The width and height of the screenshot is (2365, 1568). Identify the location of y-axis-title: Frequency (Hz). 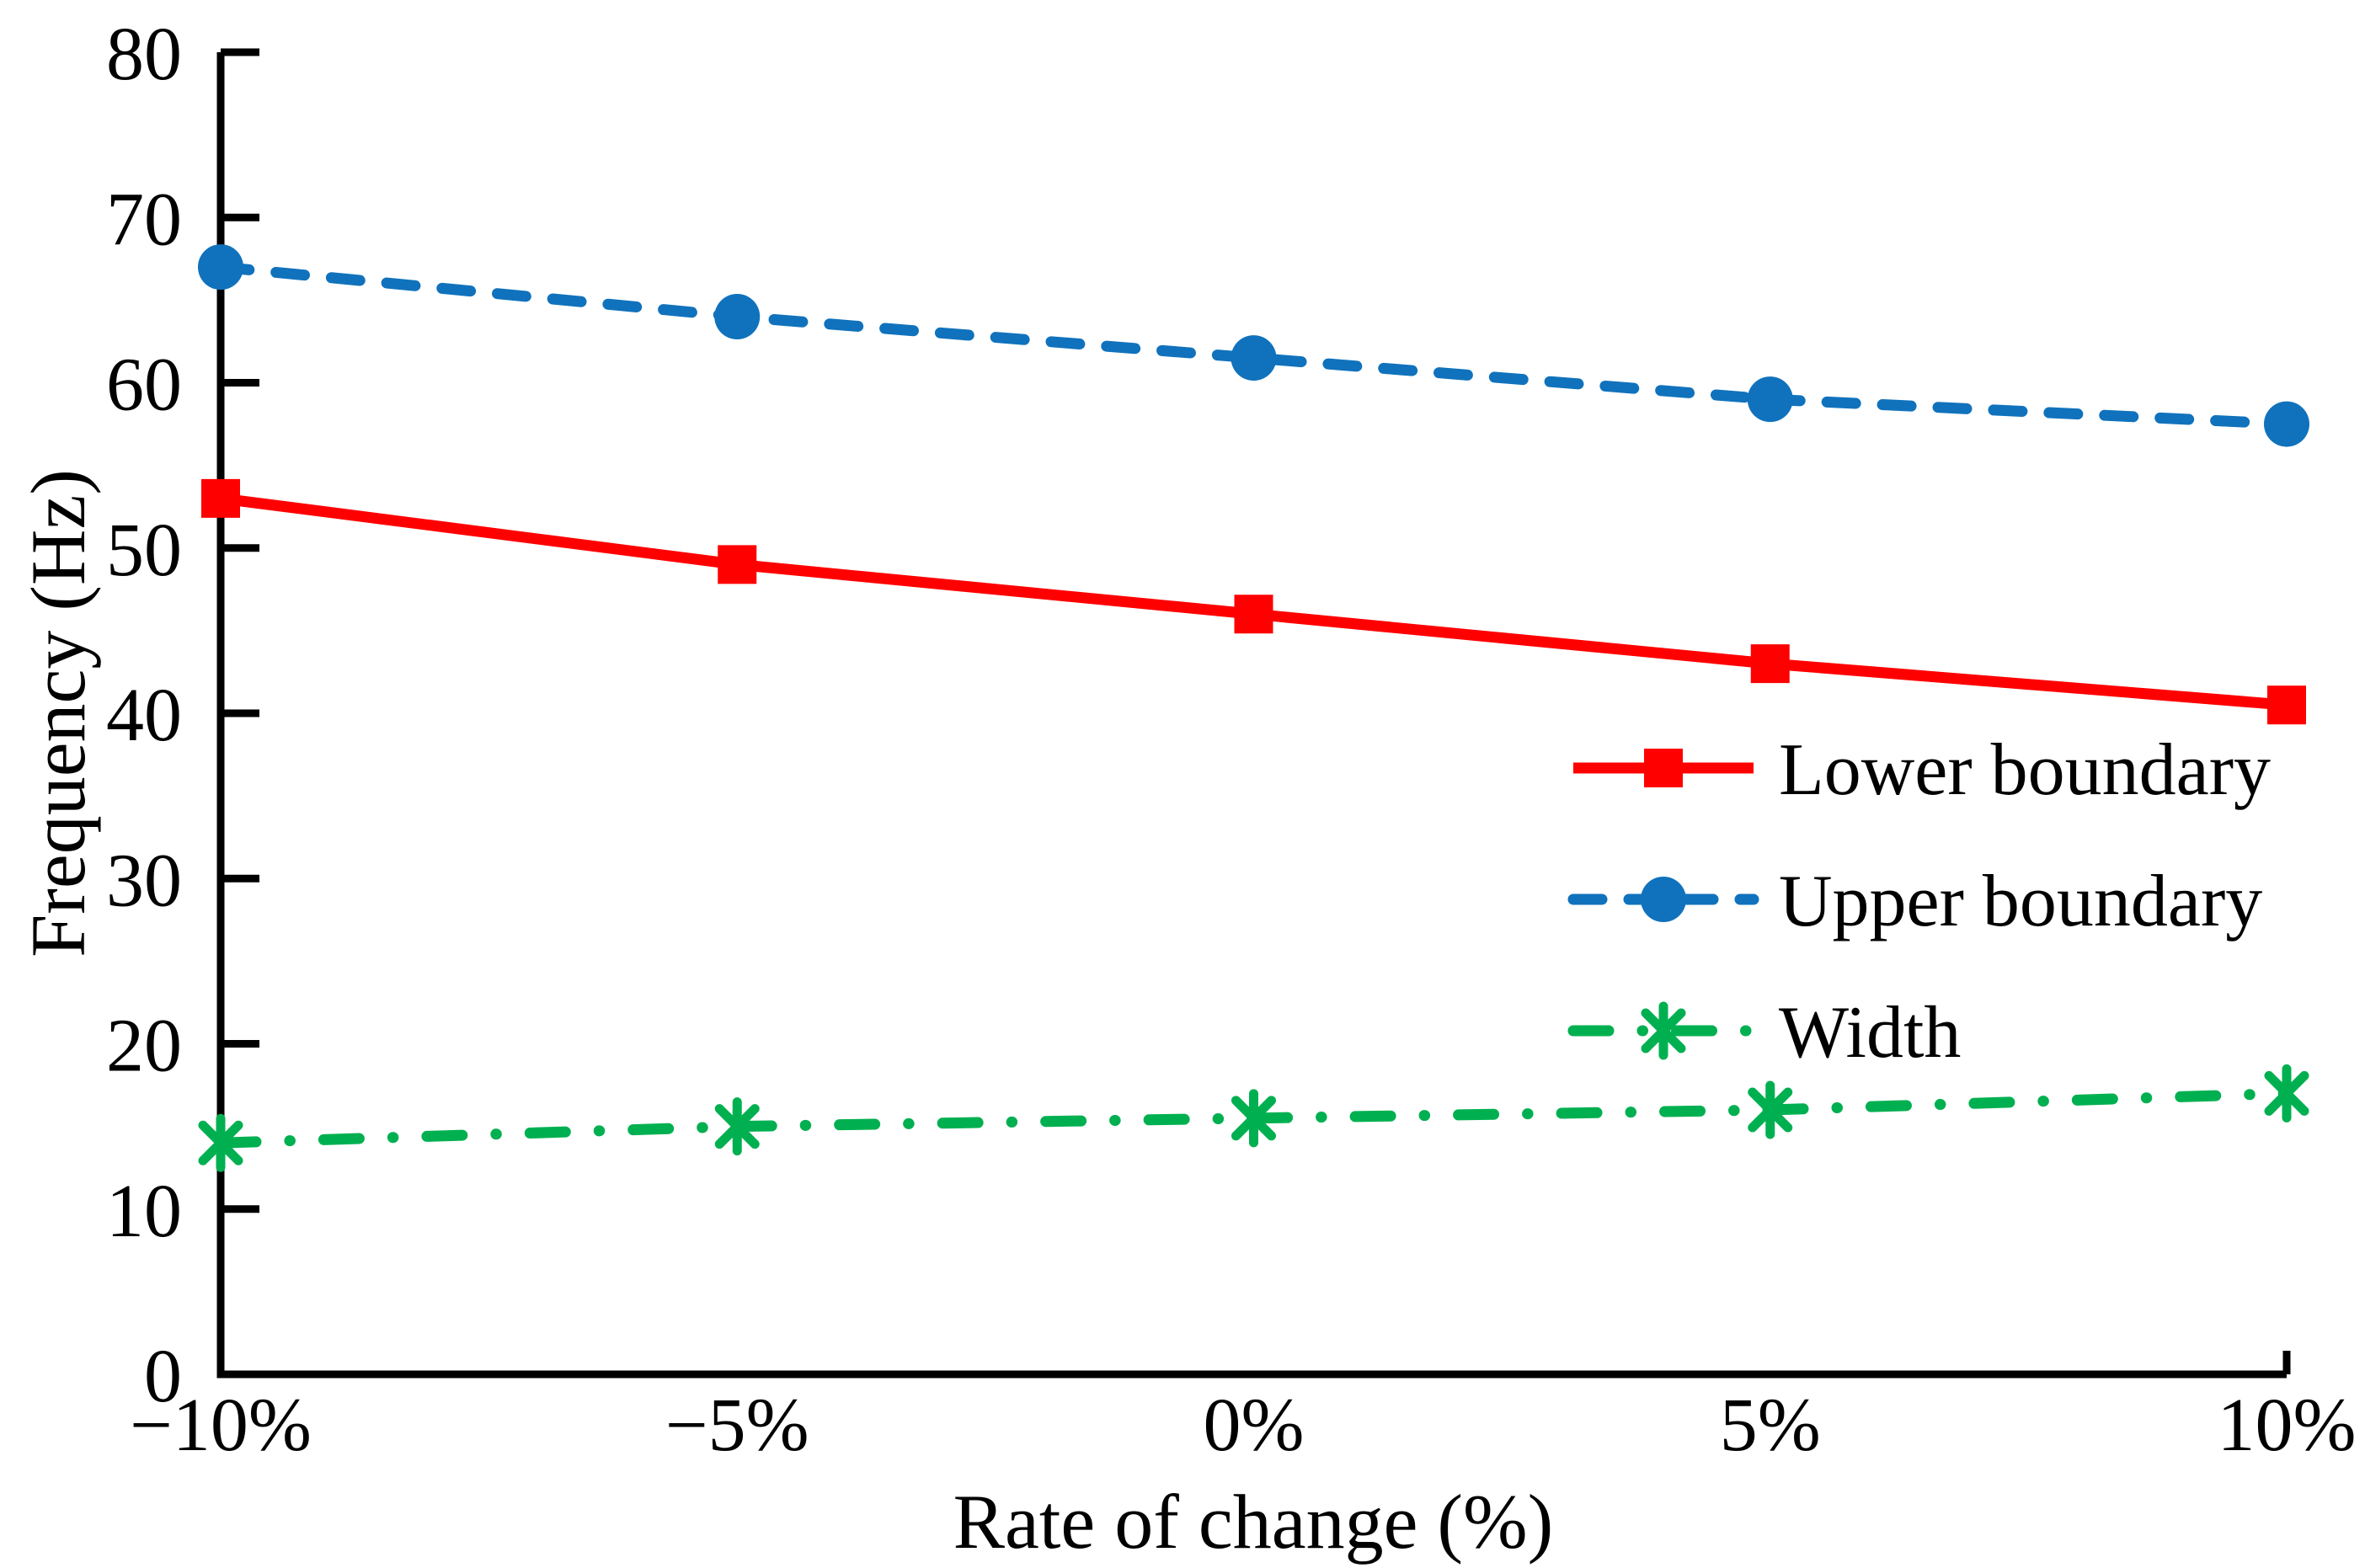
(58, 713).